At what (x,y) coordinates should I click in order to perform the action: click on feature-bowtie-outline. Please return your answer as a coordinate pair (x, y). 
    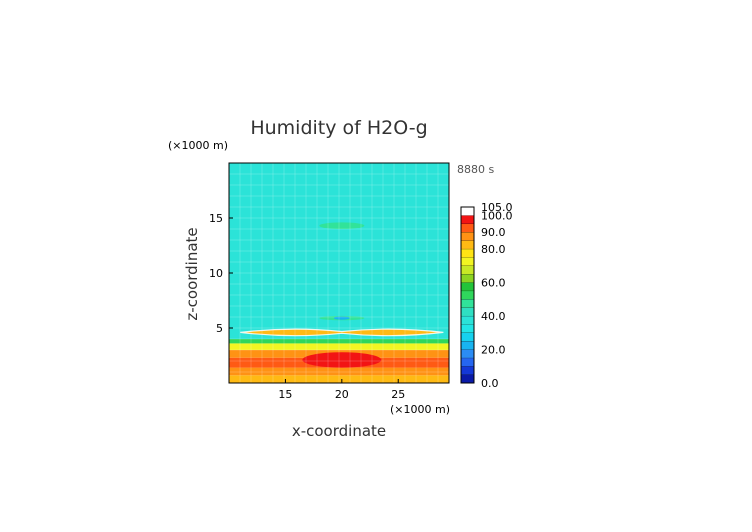
    Looking at the image, I should click on (342, 332).